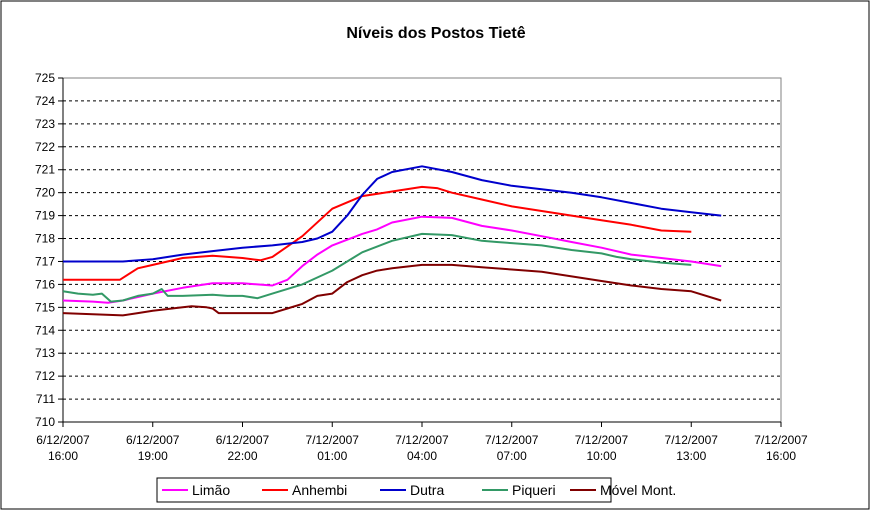 This screenshot has width=871, height=517. What do you see at coordinates (45, 422) in the screenshot?
I see `y-tick-label: 710` at bounding box center [45, 422].